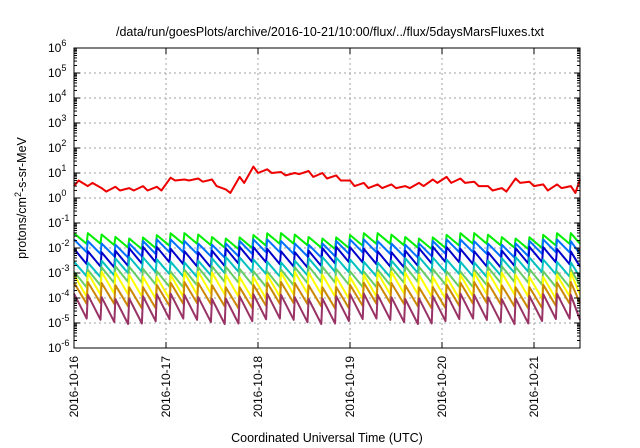  What do you see at coordinates (58, 296) in the screenshot?
I see `y-tick-label: 10⁻⁴` at bounding box center [58, 296].